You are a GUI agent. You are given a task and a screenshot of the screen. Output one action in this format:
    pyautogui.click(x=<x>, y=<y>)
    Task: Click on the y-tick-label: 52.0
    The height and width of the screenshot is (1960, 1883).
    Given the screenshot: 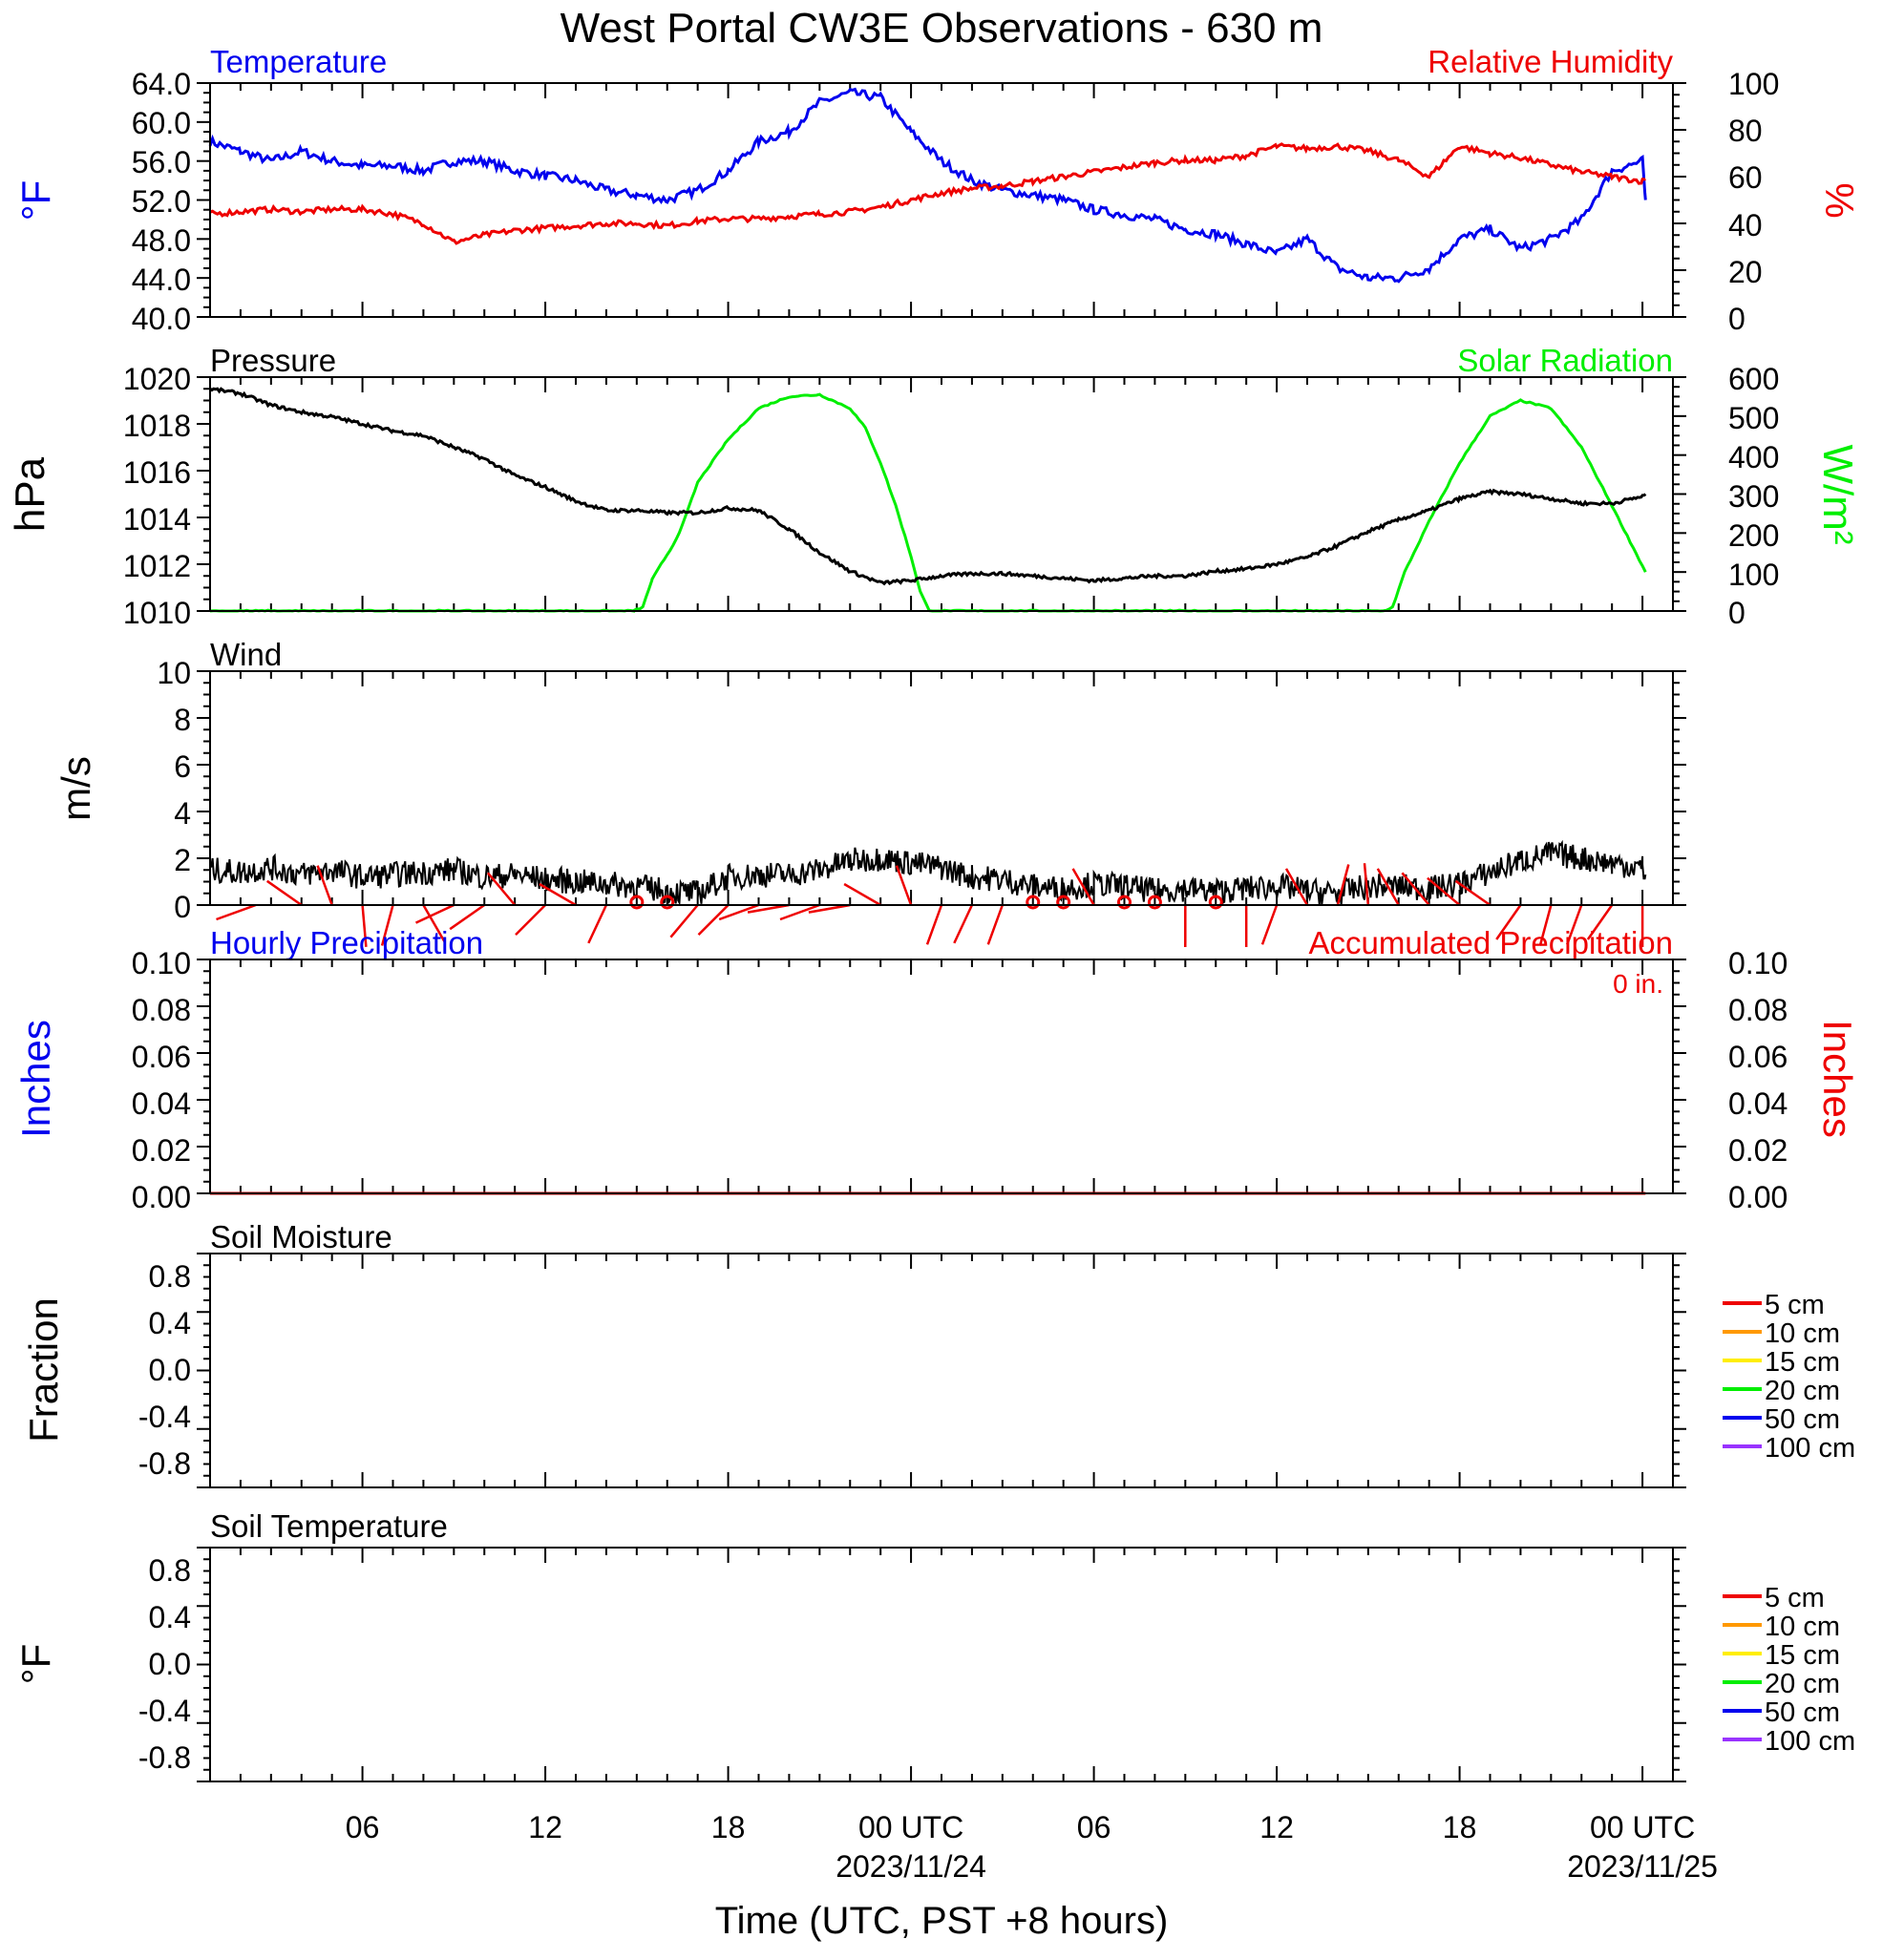 What is the action you would take?
    pyautogui.click(x=161, y=201)
    